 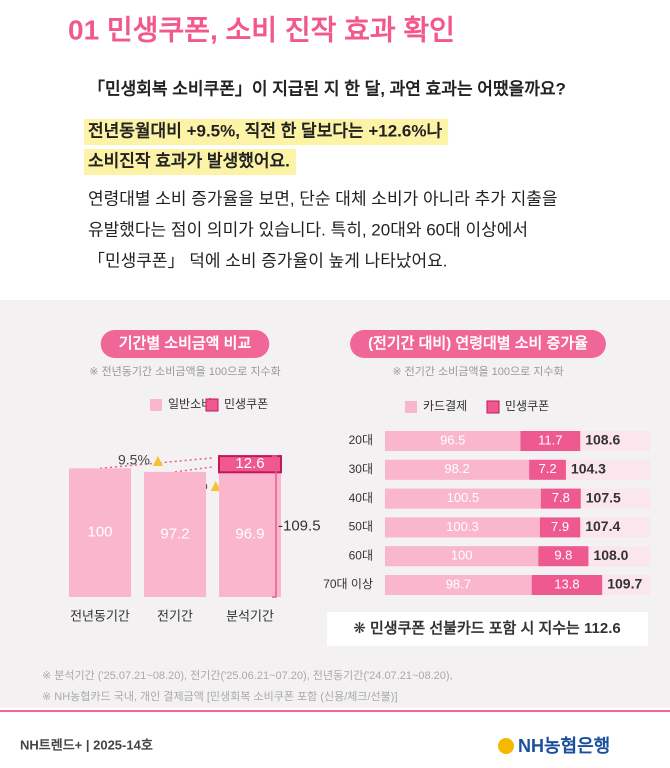 I want to click on callout-box, so click(x=487, y=629).